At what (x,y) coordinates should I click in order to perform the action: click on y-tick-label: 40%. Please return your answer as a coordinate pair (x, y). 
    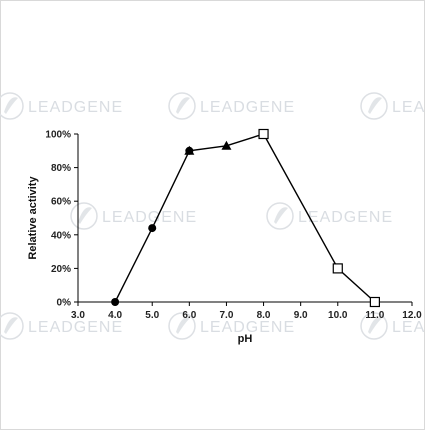
    Looking at the image, I should click on (61, 235).